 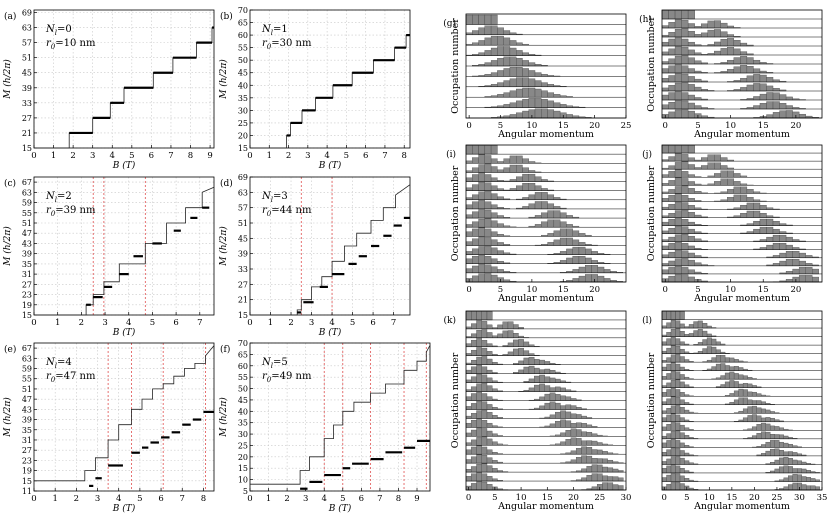 I want to click on y-tick-label: 30, so click(x=243, y=434).